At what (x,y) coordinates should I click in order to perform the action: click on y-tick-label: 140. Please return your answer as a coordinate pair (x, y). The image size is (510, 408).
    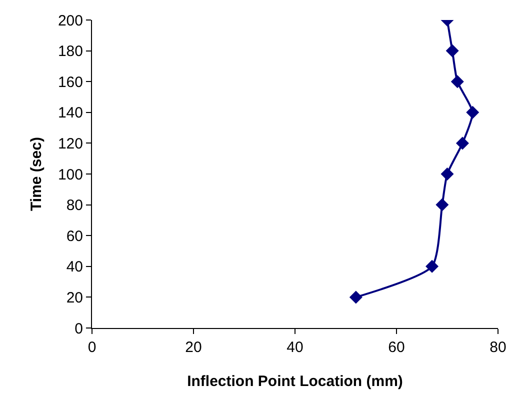
    Looking at the image, I should click on (70, 113).